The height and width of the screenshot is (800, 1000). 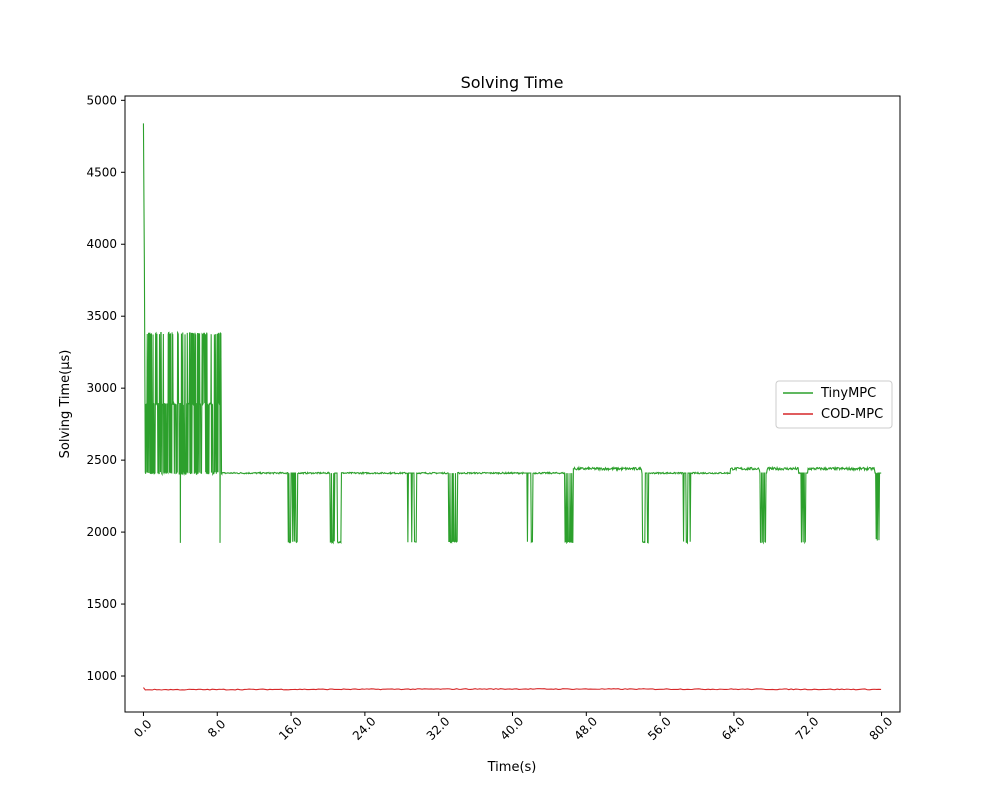 I want to click on x-tick-label: 64.0, so click(x=733, y=728).